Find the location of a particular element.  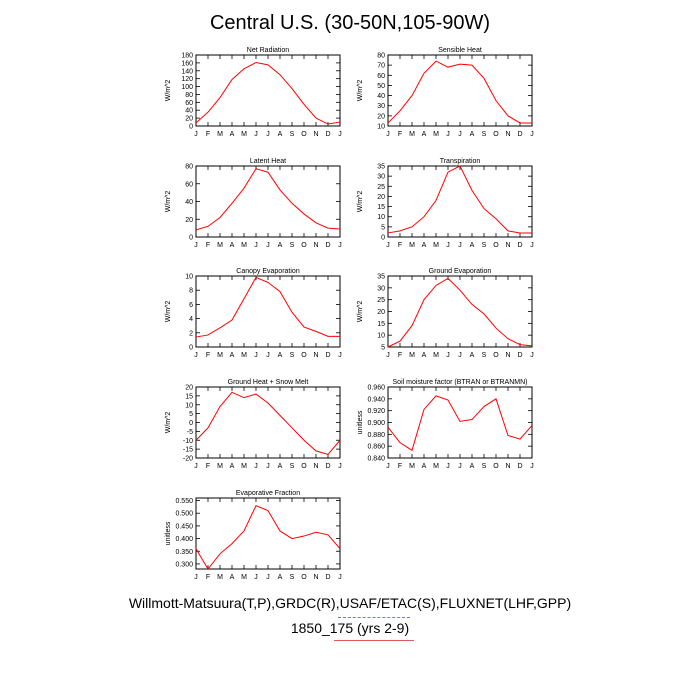

y-tick-label: -5 is located at coordinates (190, 432).